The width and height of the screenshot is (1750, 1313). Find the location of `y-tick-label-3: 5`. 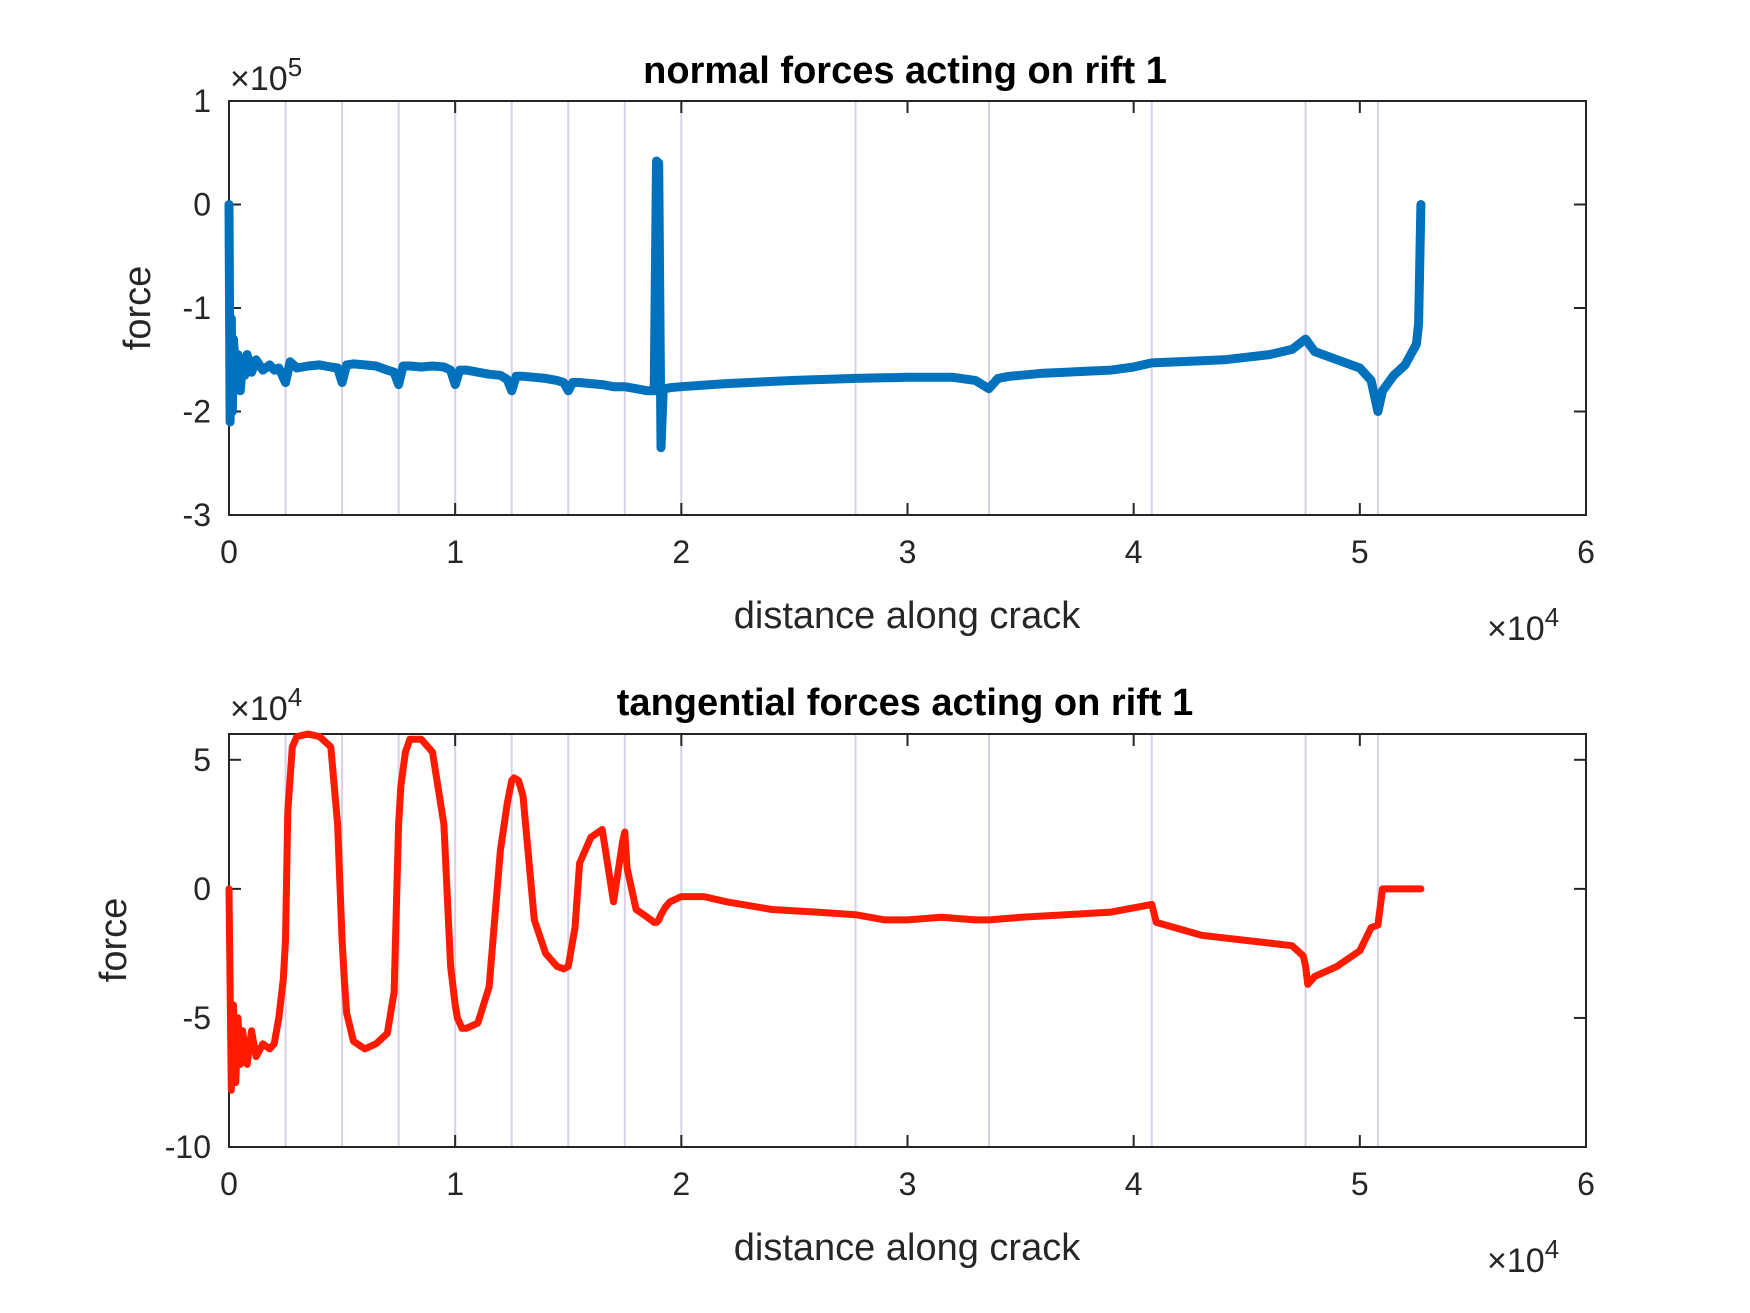

y-tick-label-3: 5 is located at coordinates (202, 760).